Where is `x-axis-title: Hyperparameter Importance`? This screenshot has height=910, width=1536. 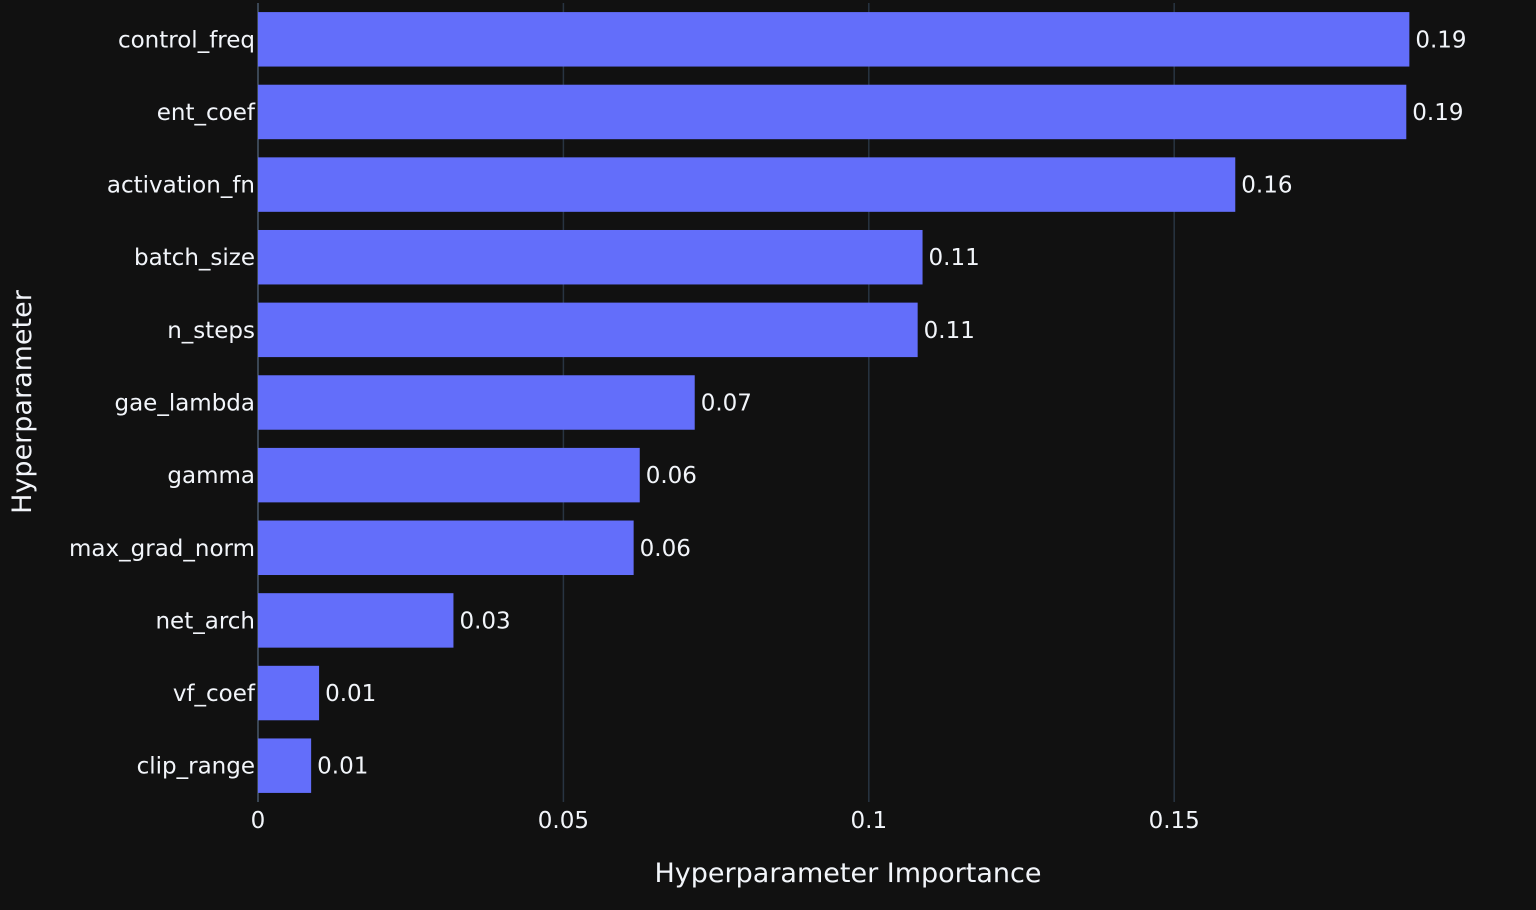 x-axis-title: Hyperparameter Importance is located at coordinates (848, 873).